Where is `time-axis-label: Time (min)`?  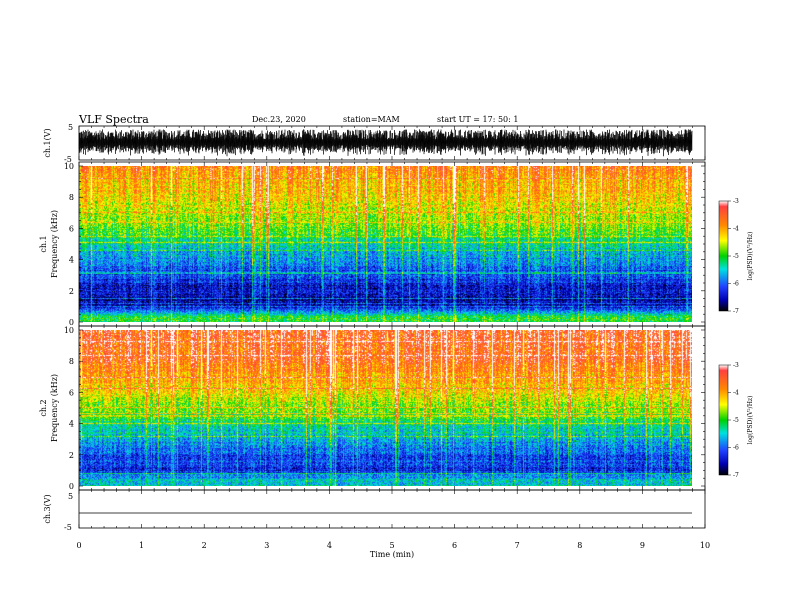
time-axis-label: Time (min) is located at coordinates (392, 554).